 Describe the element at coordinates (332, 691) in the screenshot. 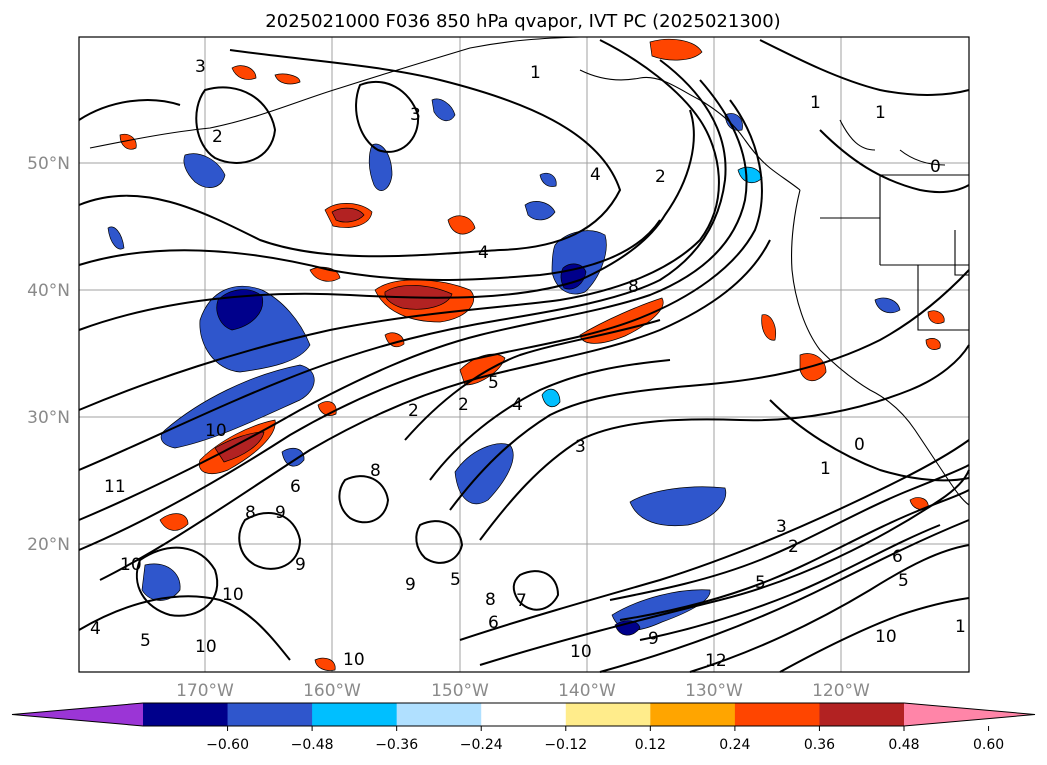

I see `lon-label: 160°W` at that location.